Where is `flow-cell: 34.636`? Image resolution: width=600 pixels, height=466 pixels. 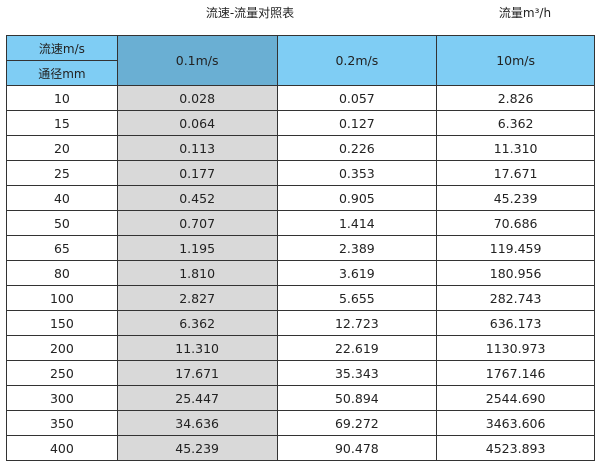 flow-cell: 34.636 is located at coordinates (197, 423).